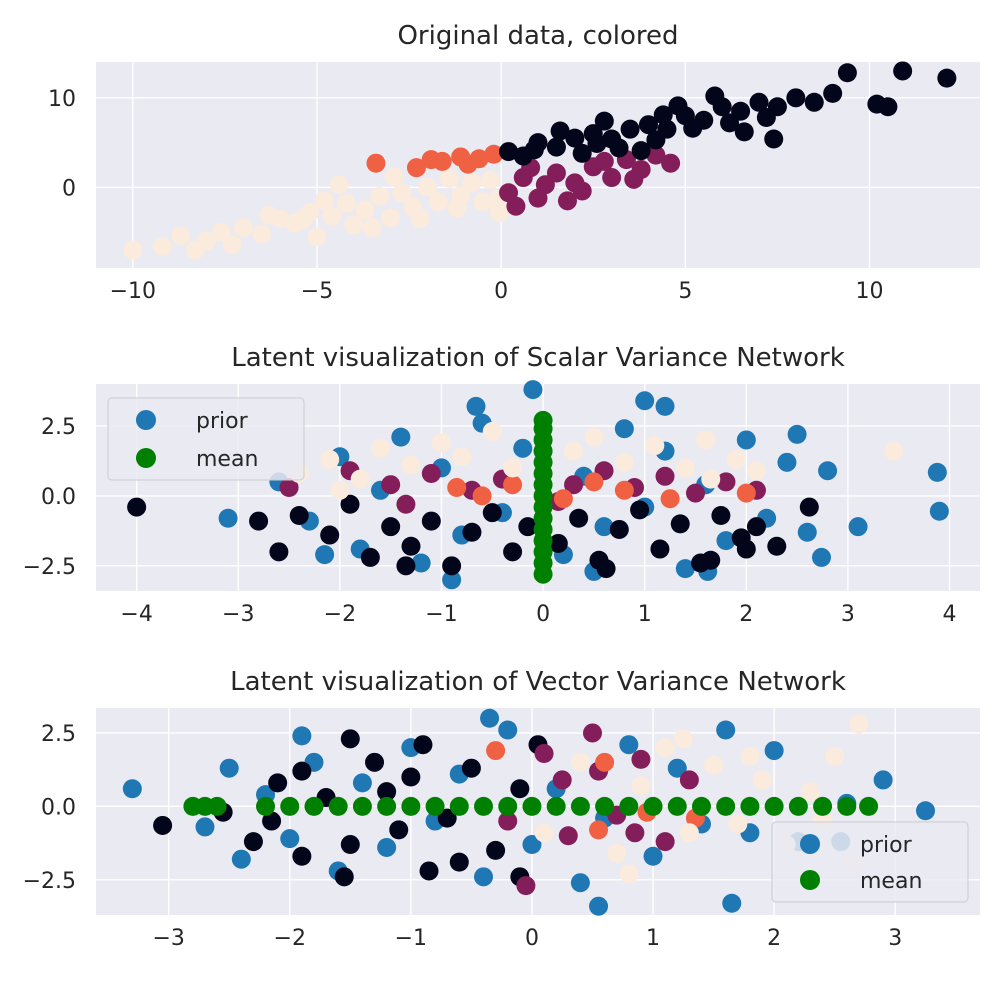  Describe the element at coordinates (653, 938) in the screenshot. I see `x-tick-label: 1` at that location.